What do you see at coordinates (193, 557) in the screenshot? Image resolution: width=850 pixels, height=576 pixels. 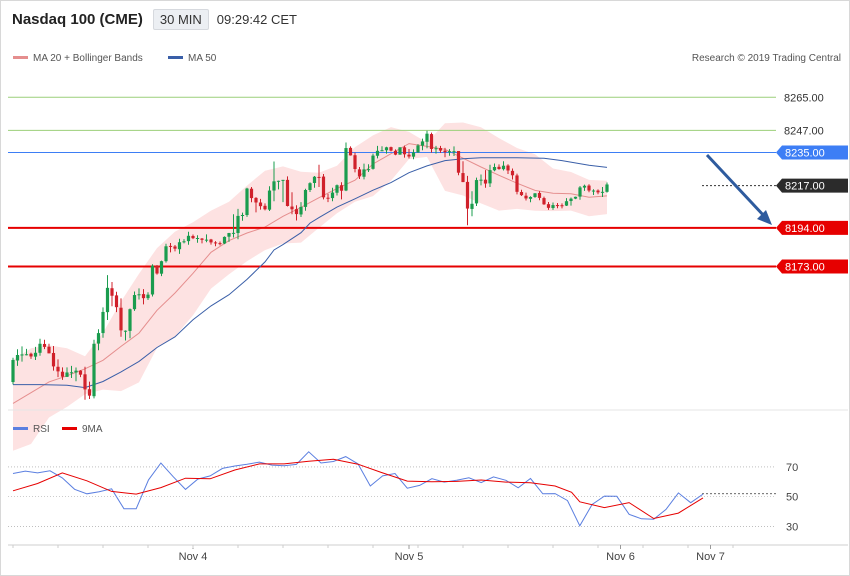 I see `x-tick-label: Nov 4` at bounding box center [193, 557].